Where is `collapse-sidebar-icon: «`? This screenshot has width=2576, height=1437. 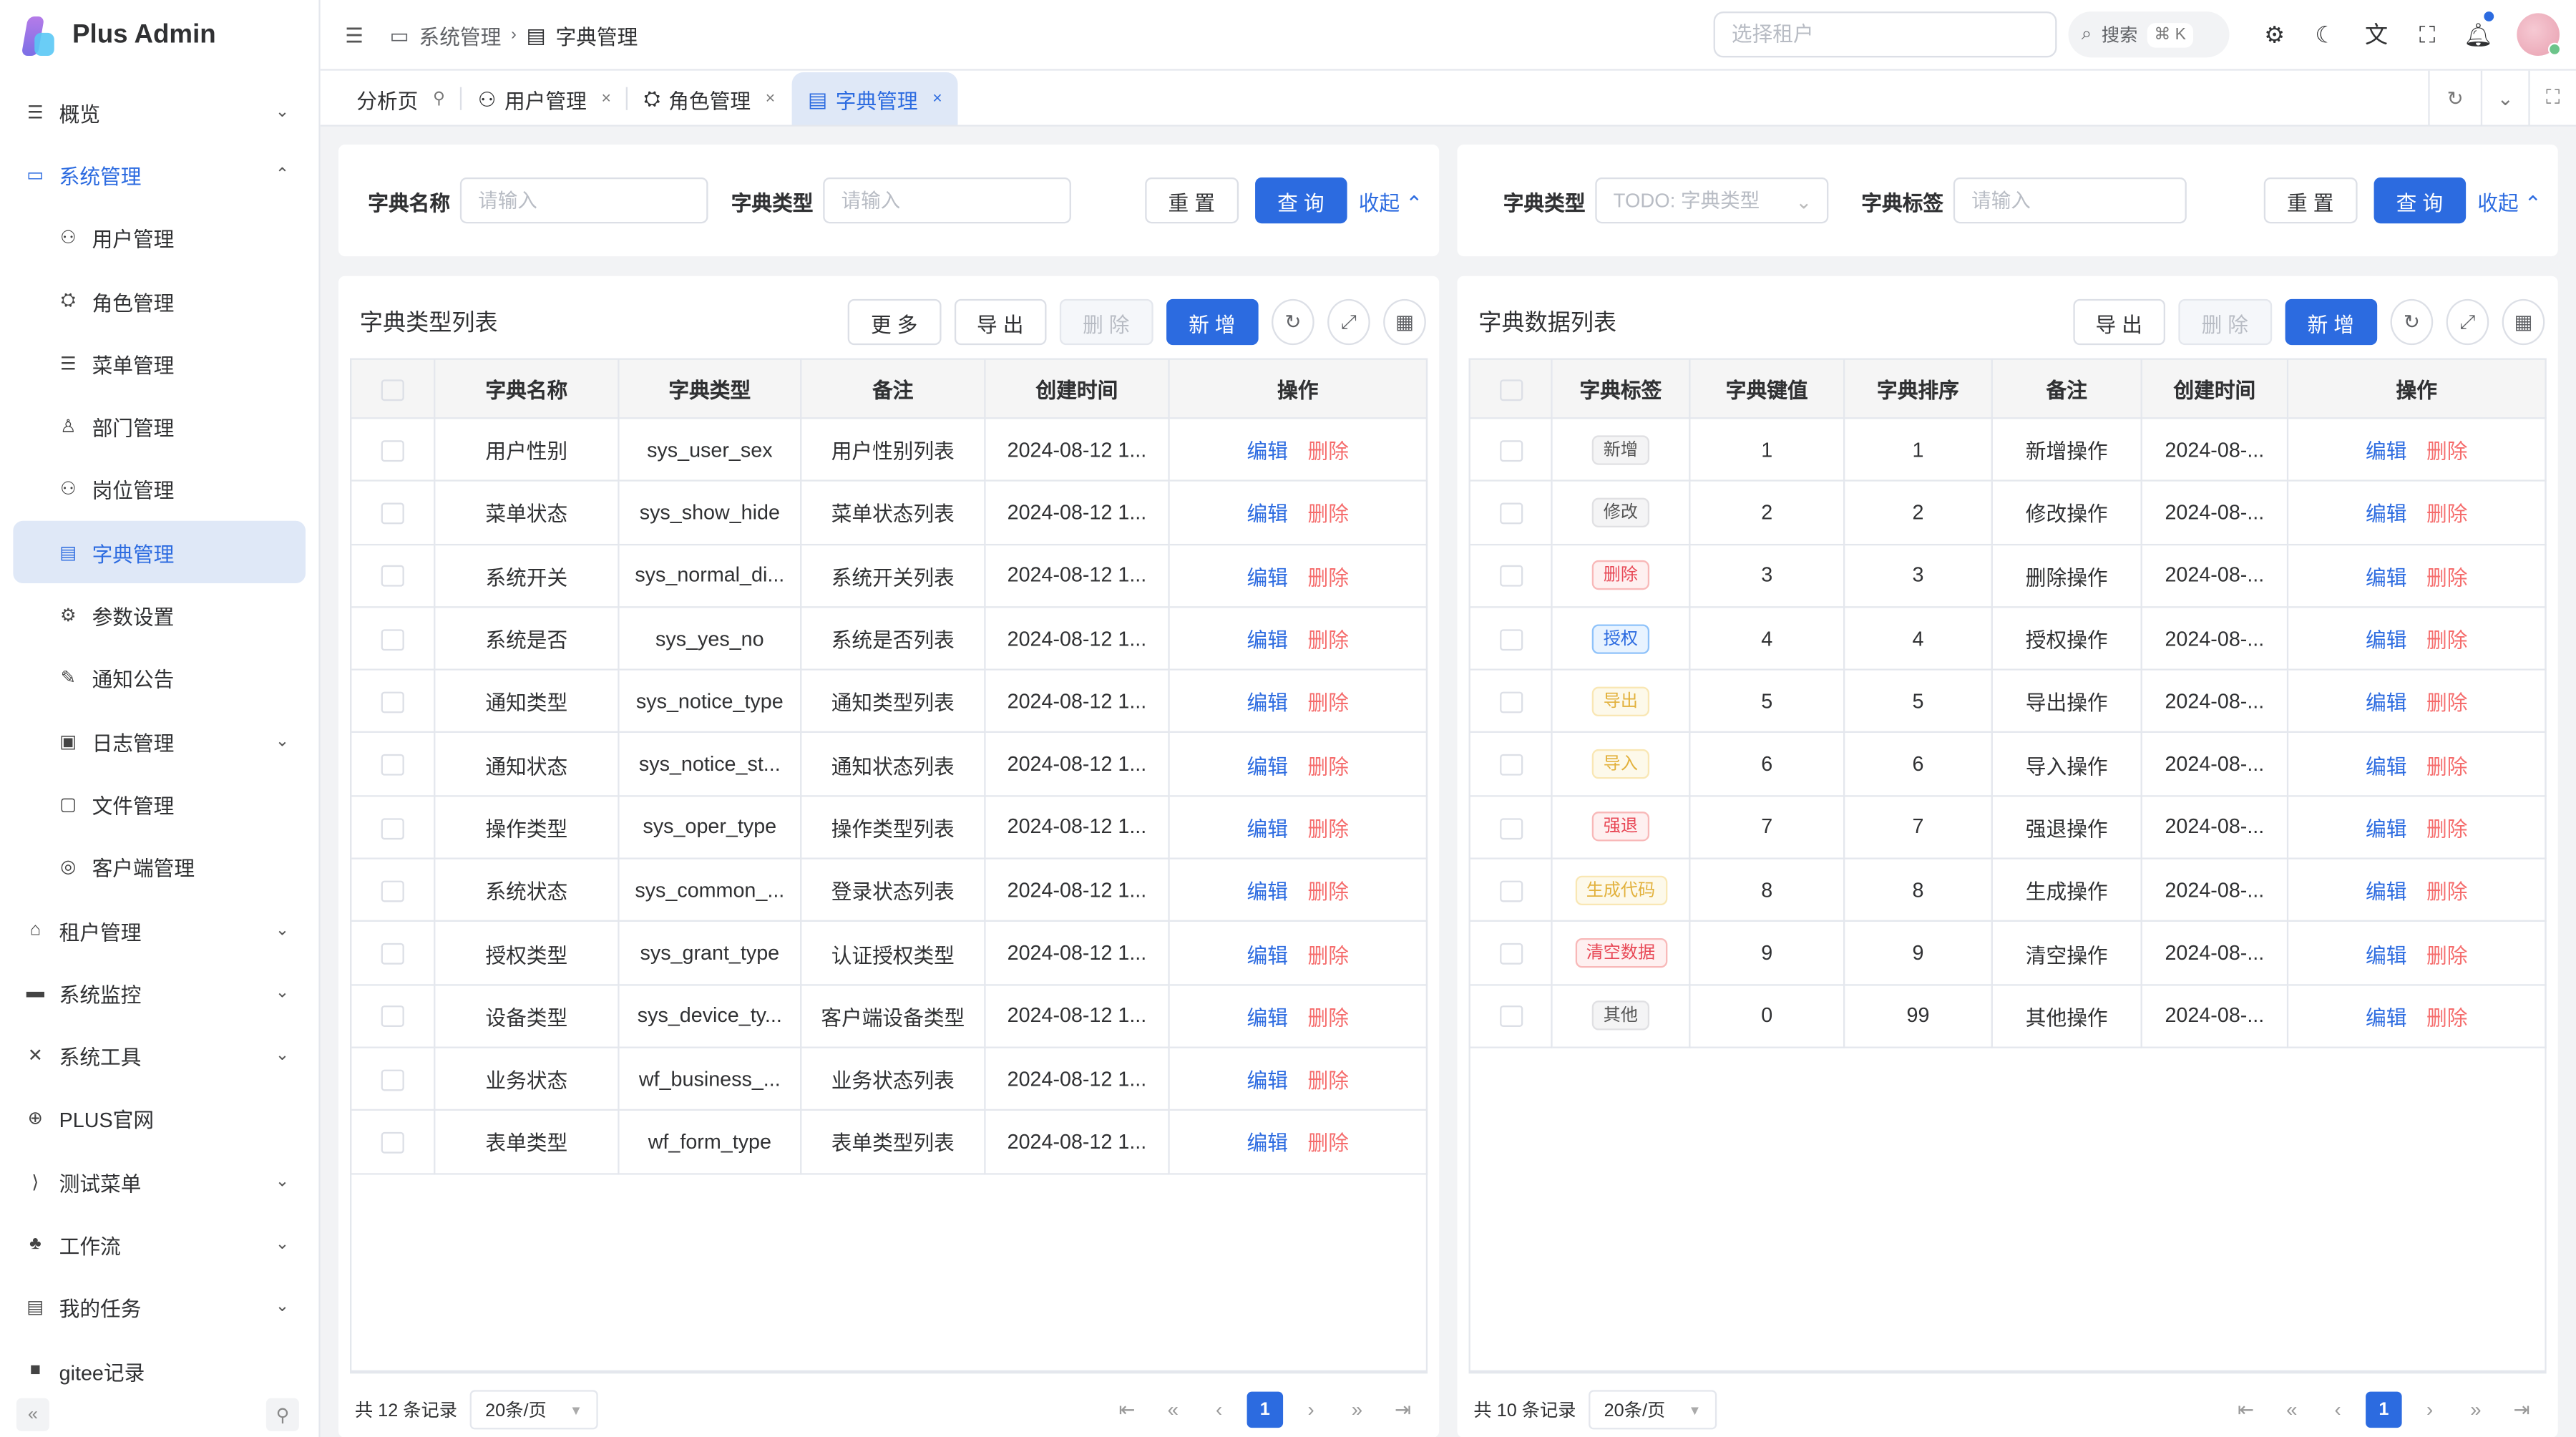 collapse-sidebar-icon: « is located at coordinates (32, 1414).